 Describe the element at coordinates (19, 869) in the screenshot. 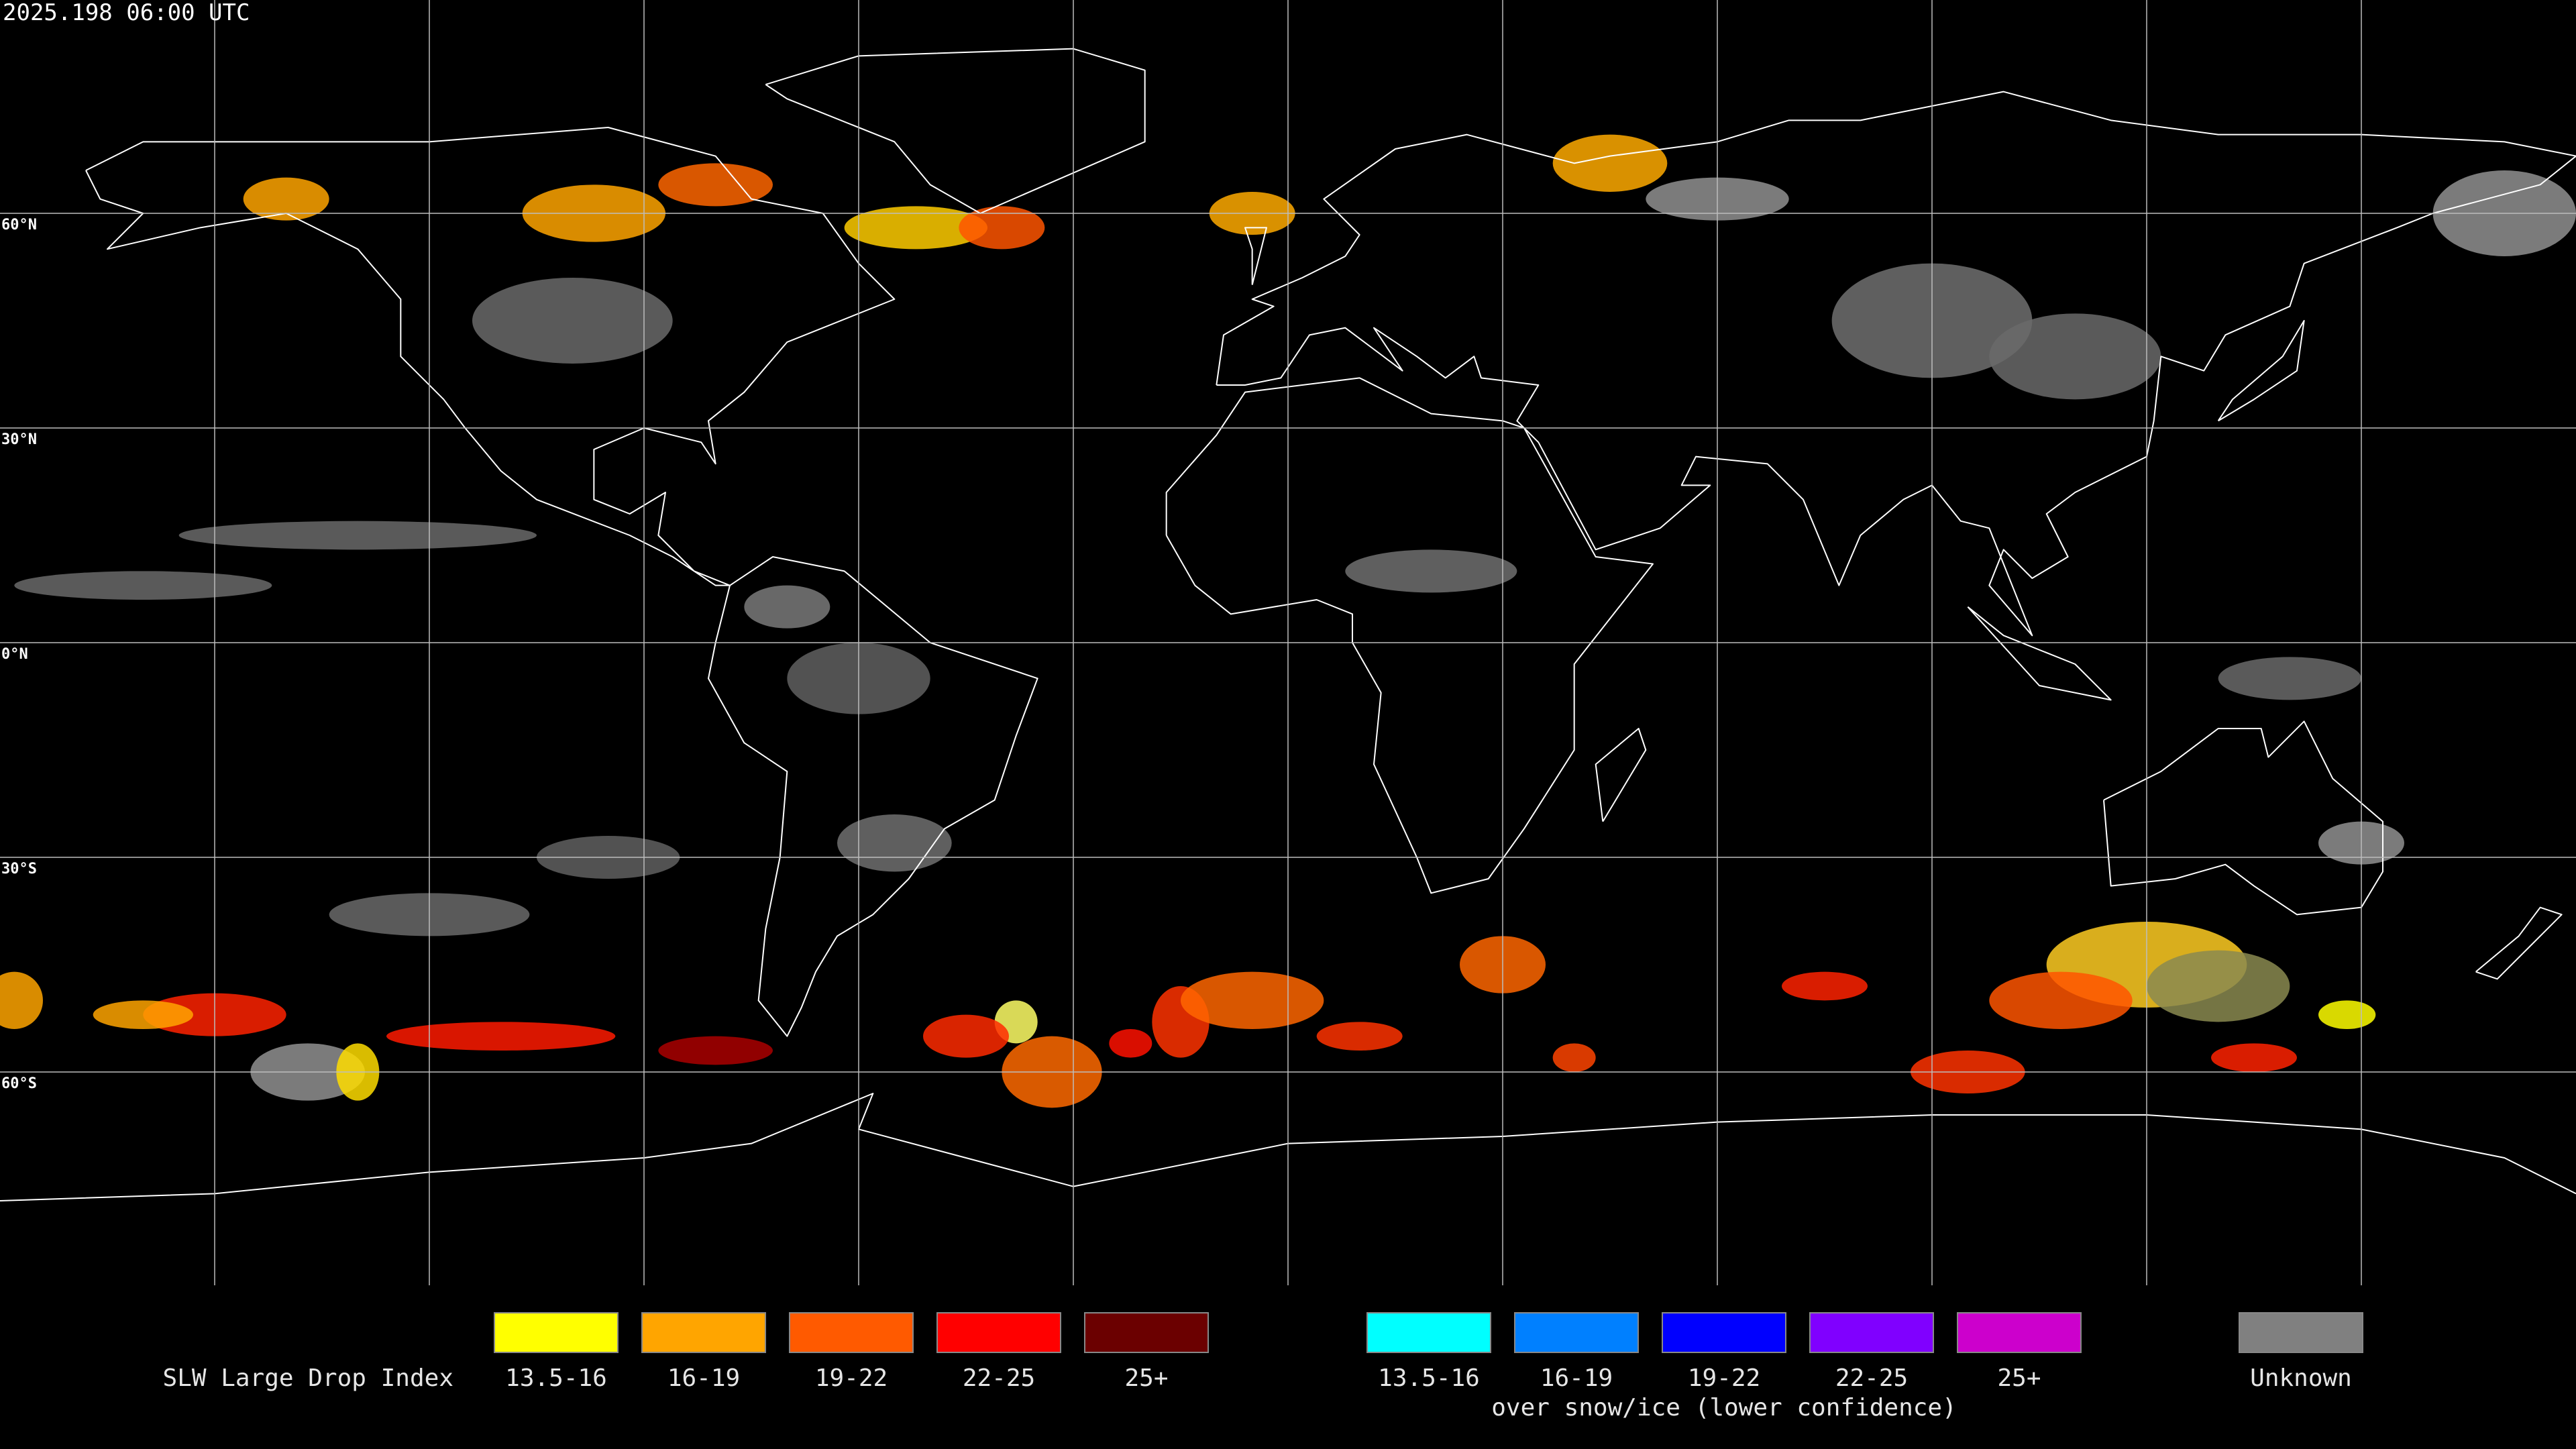

I see `latitude-label: 30°S` at that location.